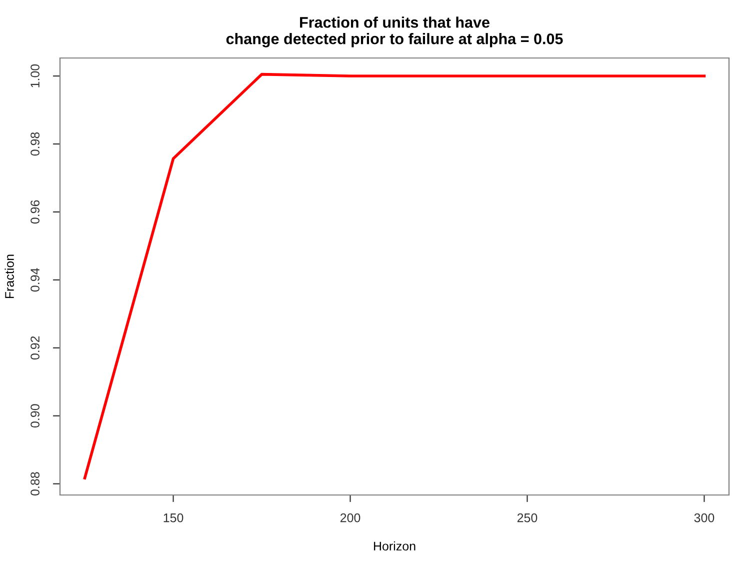  I want to click on y-tick-label: 1.00, so click(35, 76).